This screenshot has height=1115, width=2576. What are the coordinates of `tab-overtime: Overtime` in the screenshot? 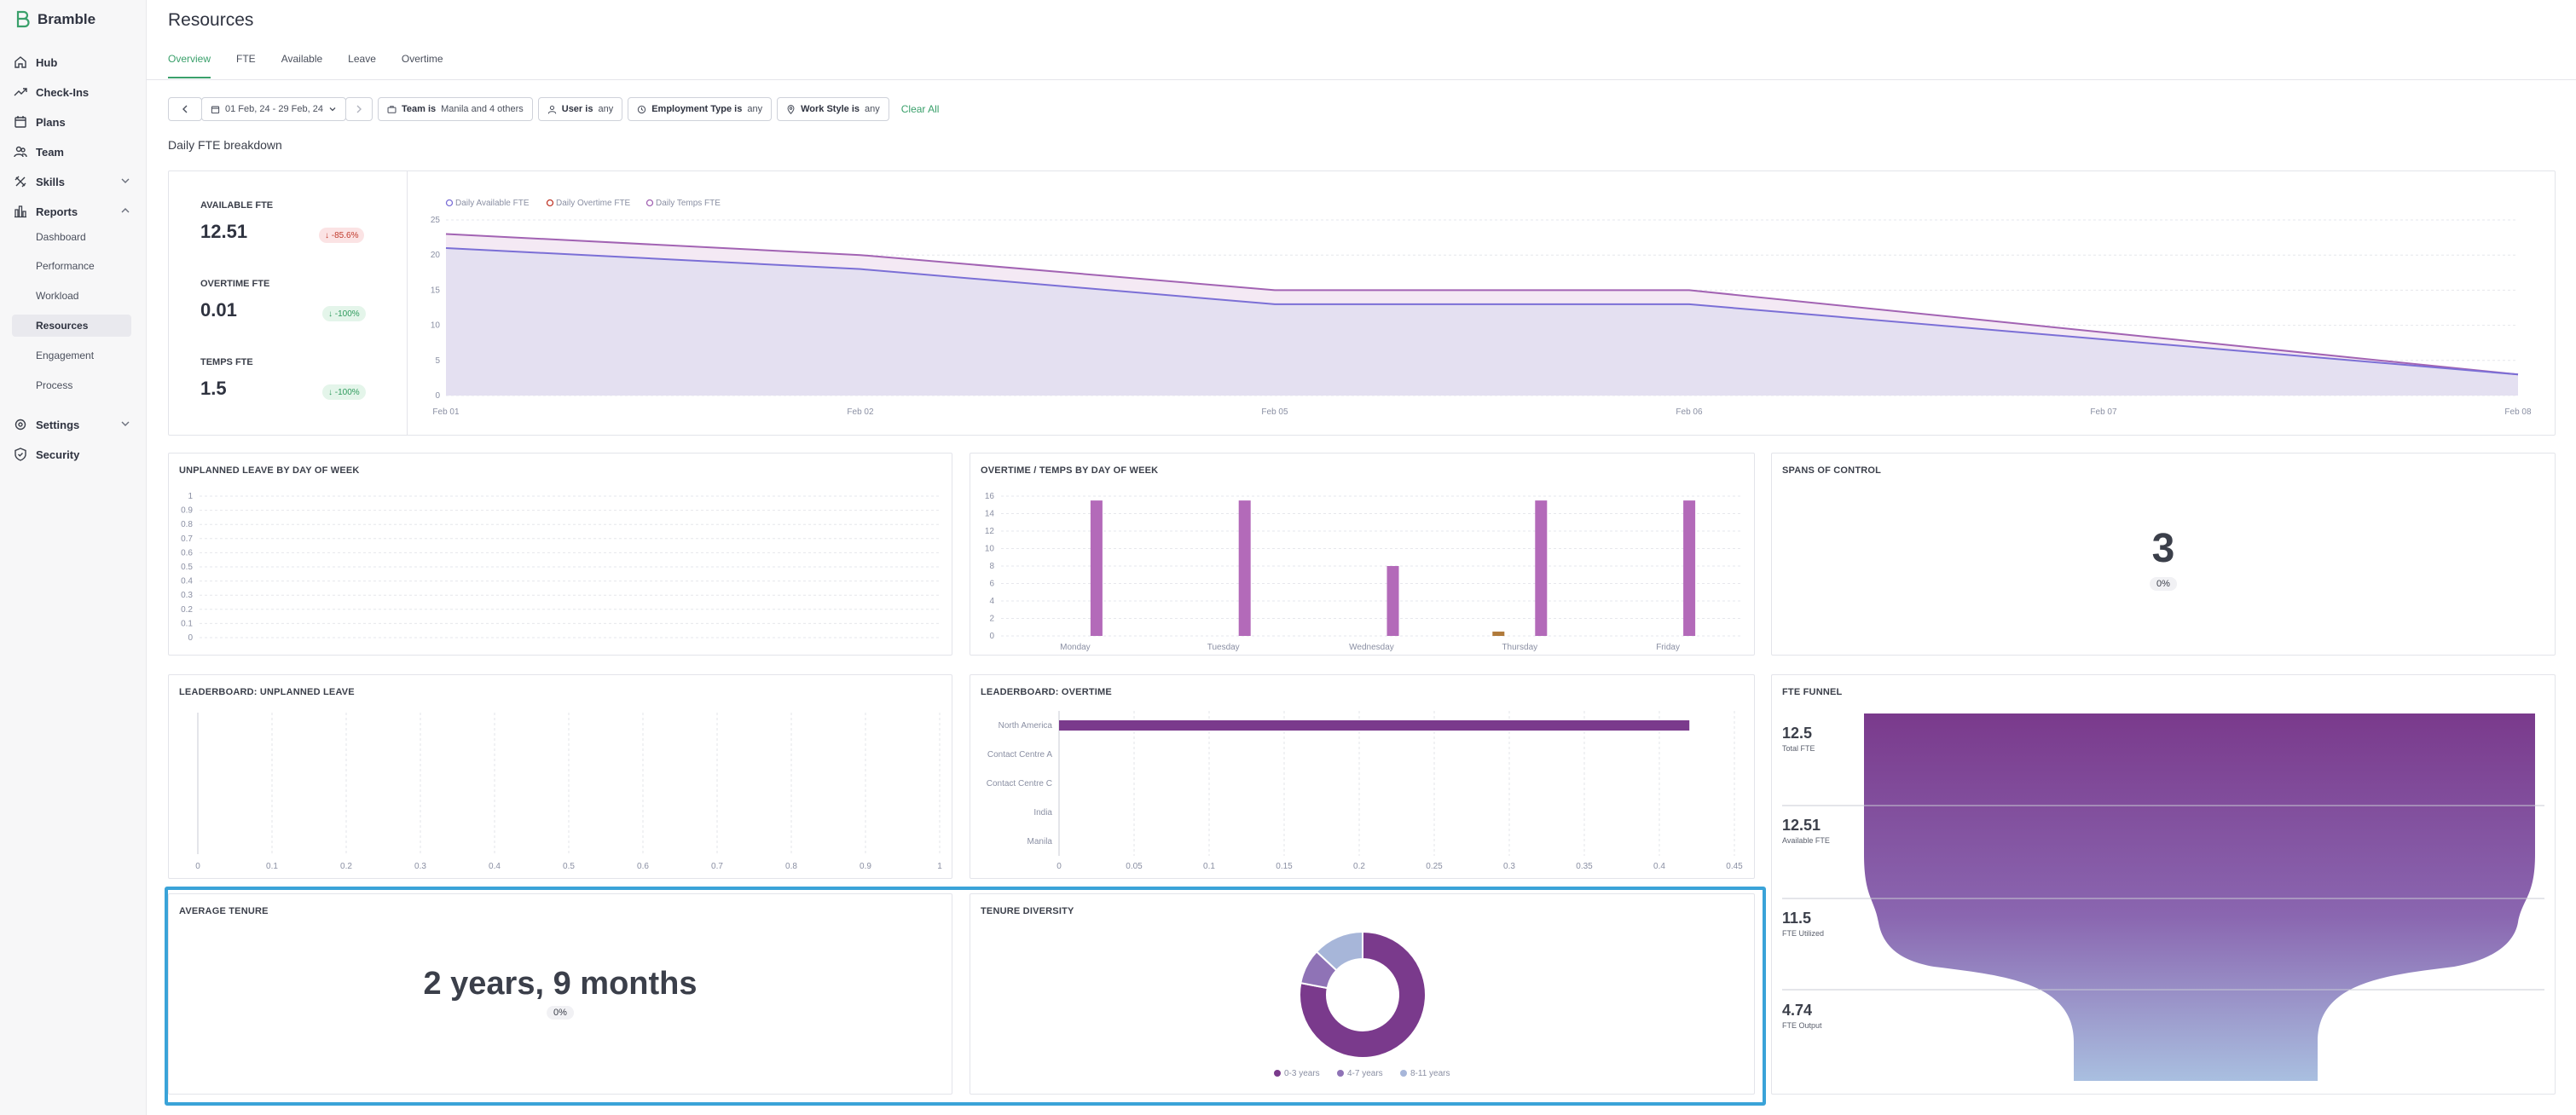 It's located at (422, 59).